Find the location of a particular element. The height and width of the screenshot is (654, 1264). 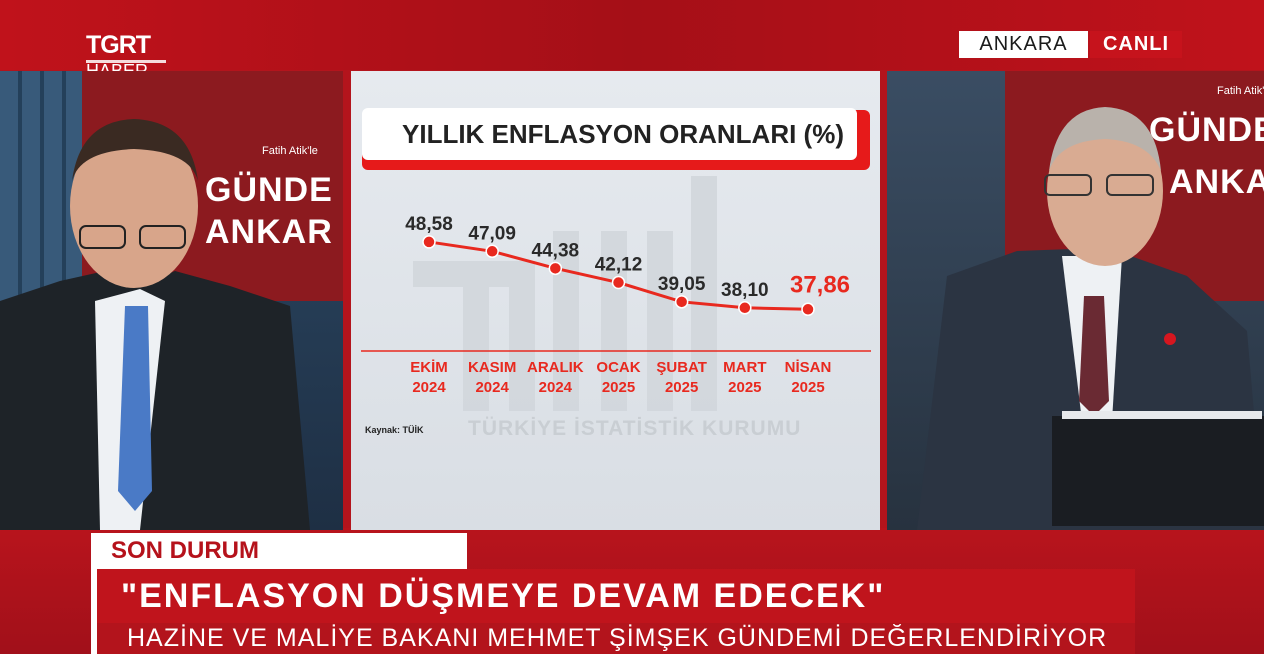

logo-underline is located at coordinates (126, 61).